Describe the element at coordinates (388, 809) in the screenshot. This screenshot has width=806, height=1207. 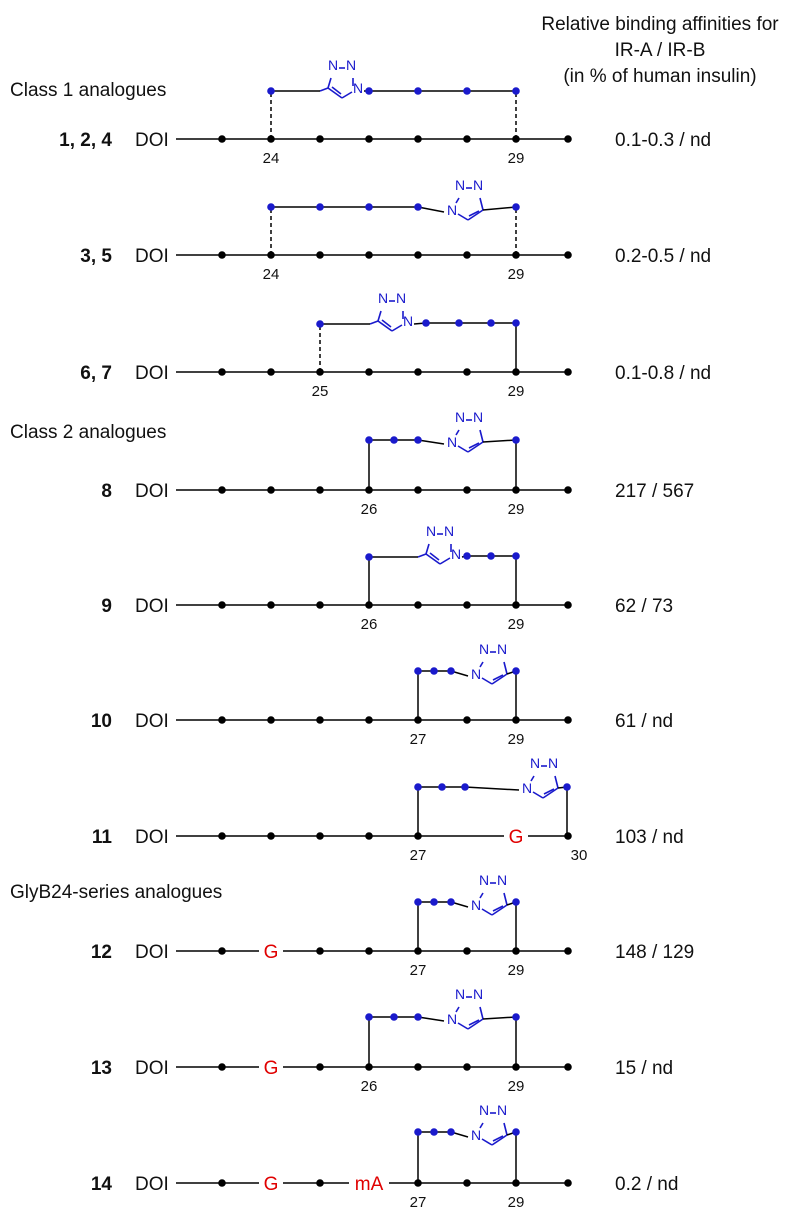
I see `compound-row: 11 DOI 103 / nd G 27 30 NN N` at that location.